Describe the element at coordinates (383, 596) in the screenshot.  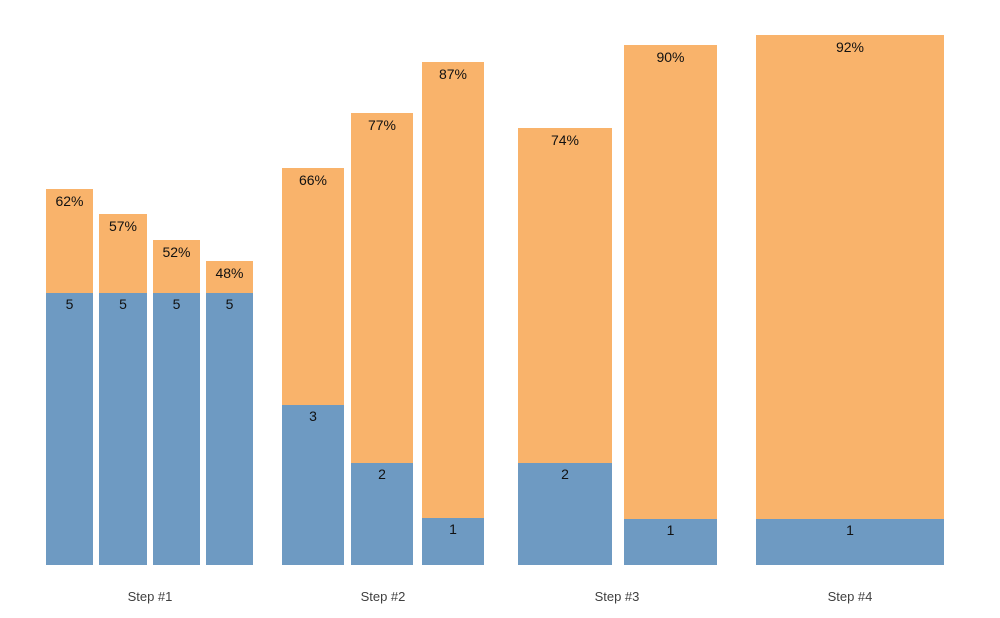
I see `axis-label-step-2: Step #2` at that location.